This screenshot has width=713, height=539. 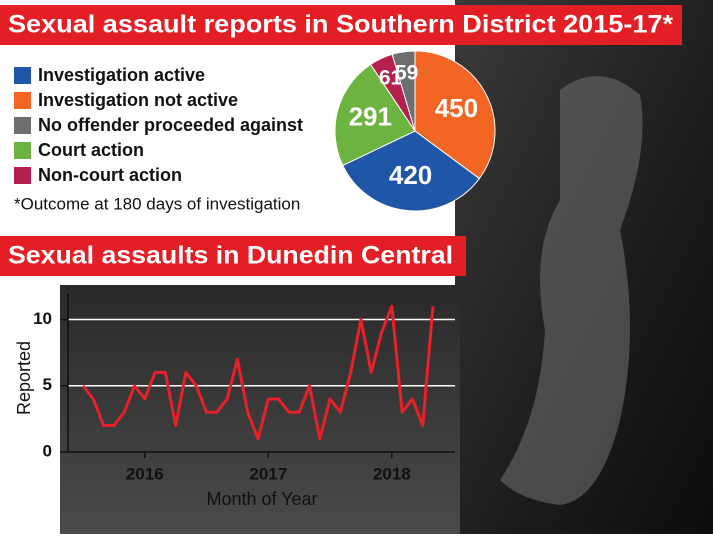 What do you see at coordinates (261, 499) in the screenshot?
I see `x-axis-label: Month of Year` at bounding box center [261, 499].